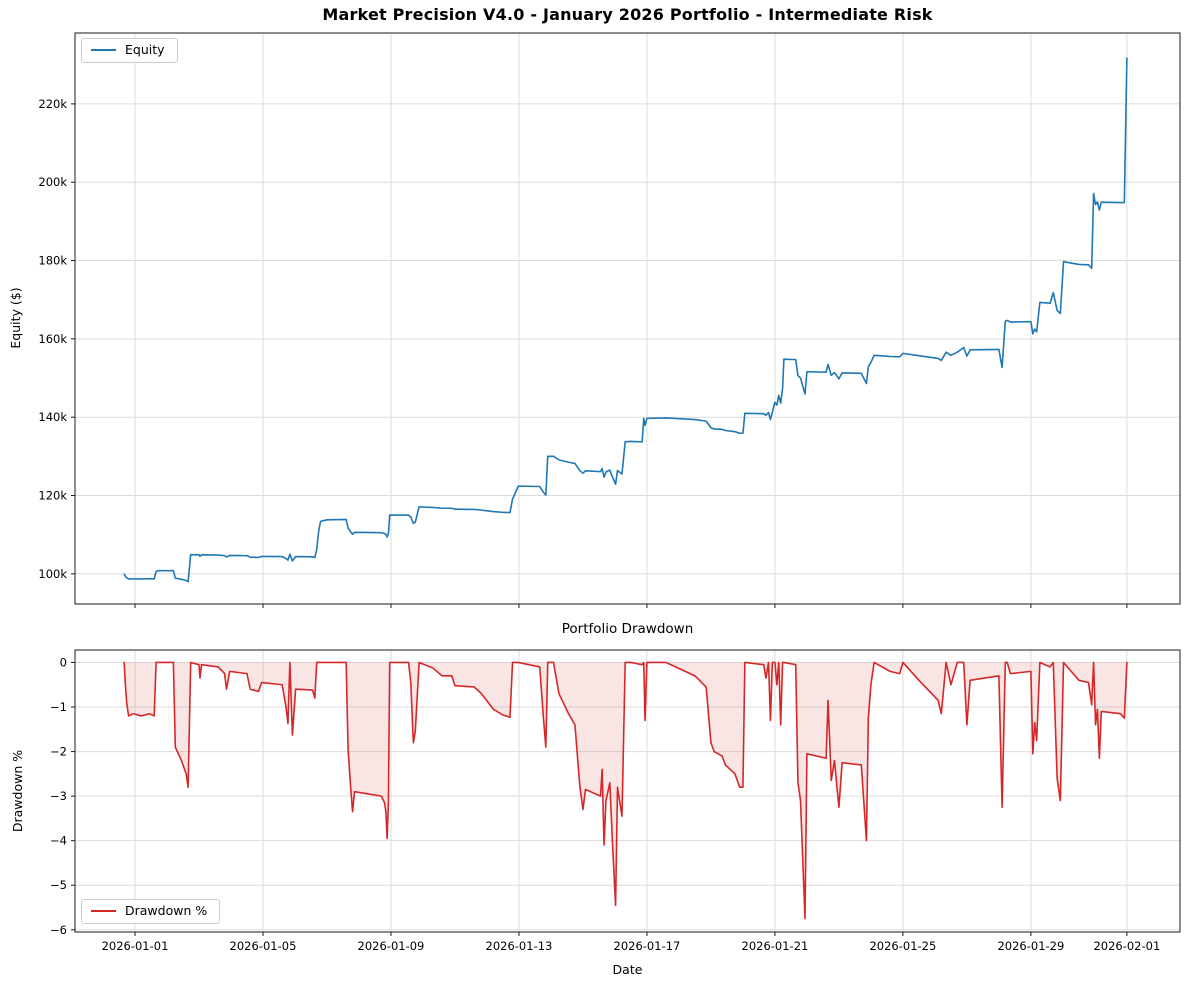 The image size is (1187, 989). Describe the element at coordinates (52, 417) in the screenshot. I see `y-tick-label: 140k` at that location.